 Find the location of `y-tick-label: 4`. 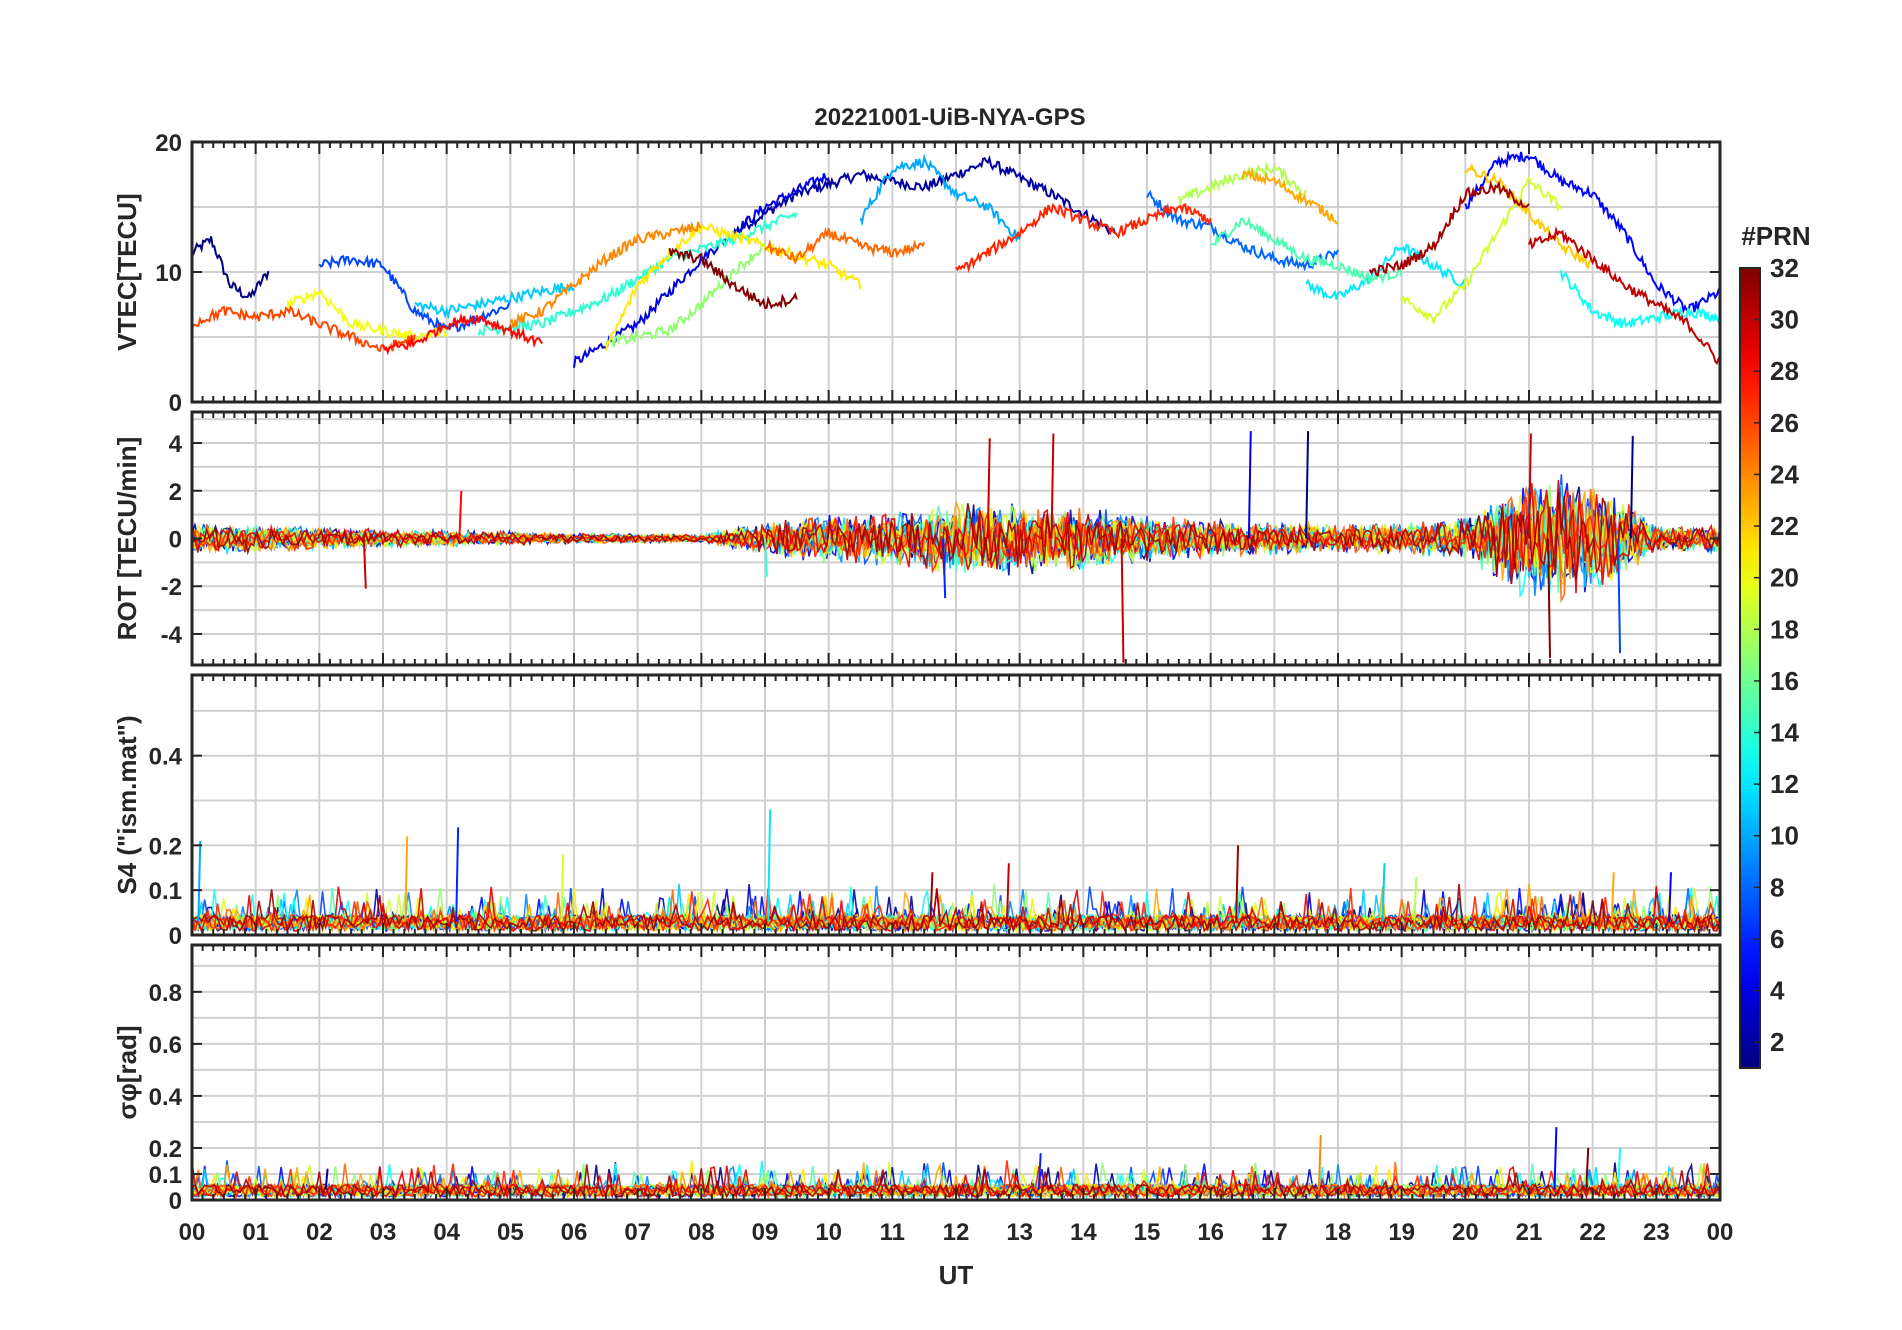

y-tick-label: 4 is located at coordinates (176, 444).